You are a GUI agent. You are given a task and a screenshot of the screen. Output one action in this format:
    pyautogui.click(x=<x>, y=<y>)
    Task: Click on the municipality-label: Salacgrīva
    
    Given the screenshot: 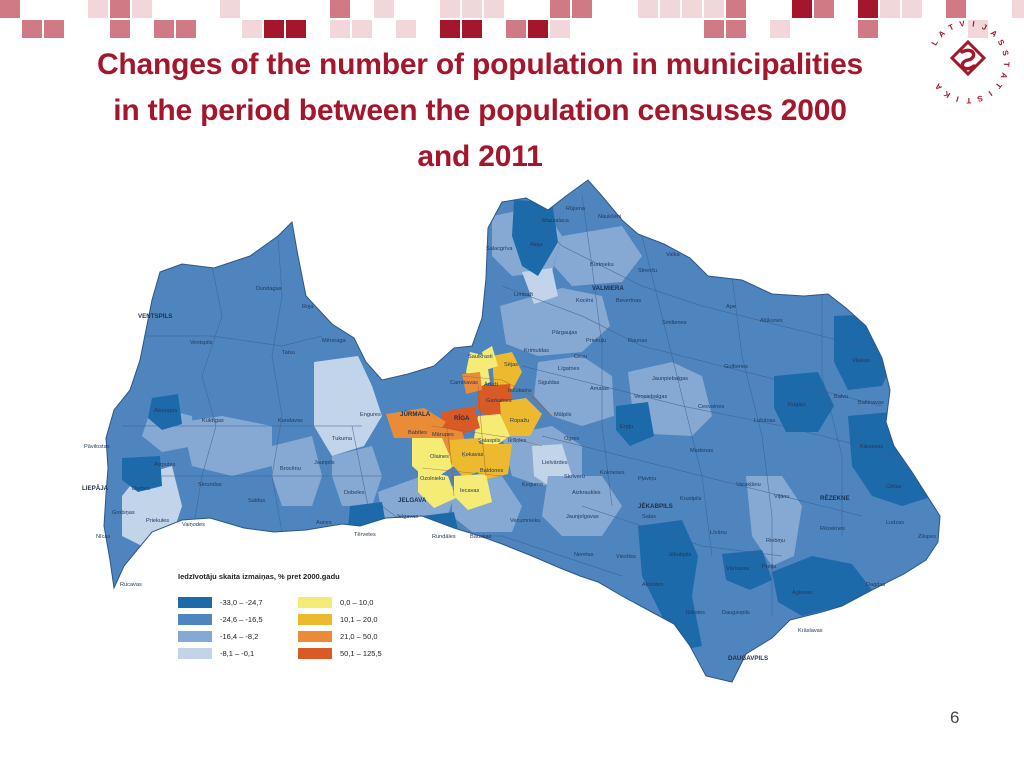 What is the action you would take?
    pyautogui.click(x=499, y=249)
    